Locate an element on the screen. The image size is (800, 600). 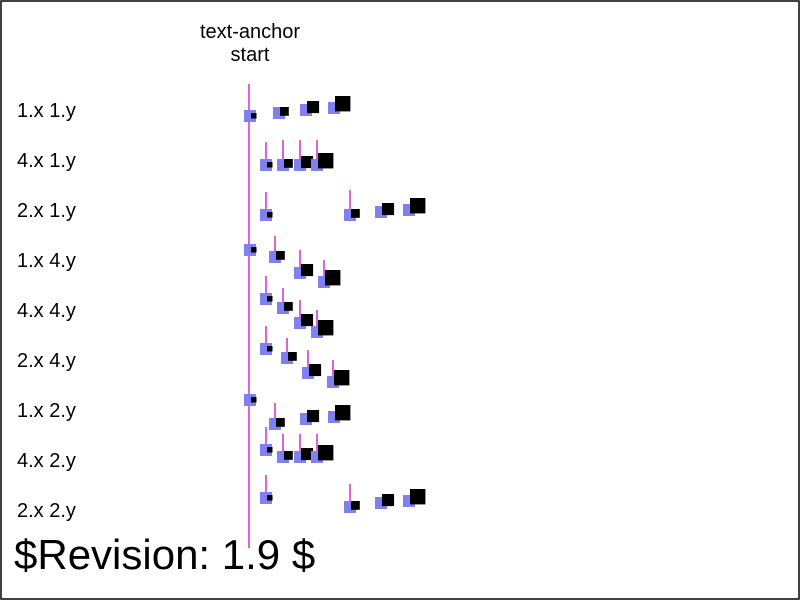
row-label: 1.x 4.y is located at coordinates (46, 261).